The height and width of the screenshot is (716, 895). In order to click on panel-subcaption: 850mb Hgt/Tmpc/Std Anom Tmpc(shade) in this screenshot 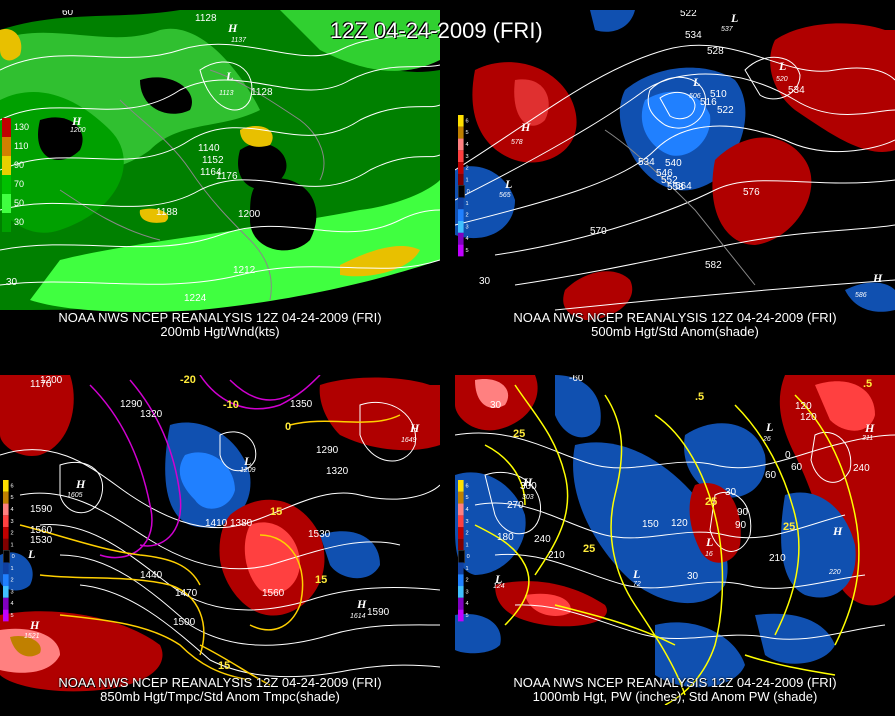, I will do `click(220, 696)`.